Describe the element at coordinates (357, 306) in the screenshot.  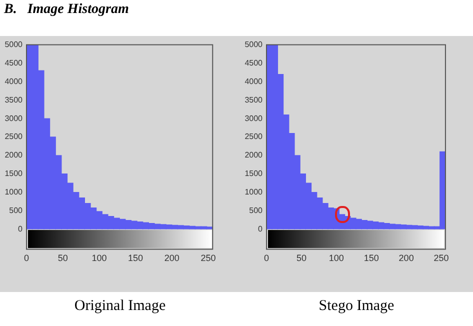
I see `text: Stego Image` at that location.